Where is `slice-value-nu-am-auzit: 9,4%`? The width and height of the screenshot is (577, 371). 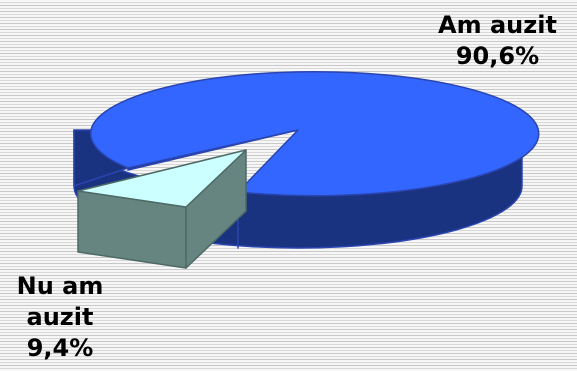 slice-value-nu-am-auzit: 9,4% is located at coordinates (60, 348).